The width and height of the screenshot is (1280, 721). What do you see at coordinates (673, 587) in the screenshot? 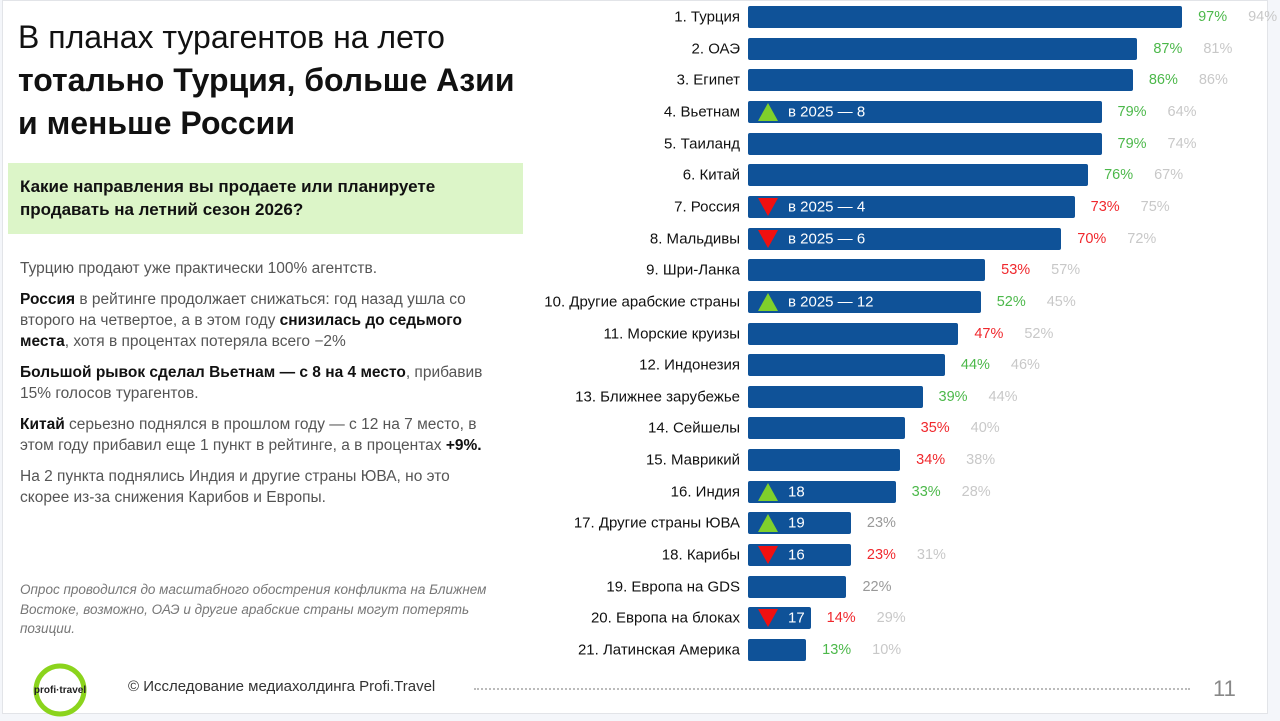
I see `category-label: 19. Европа на GDS` at bounding box center [673, 587].